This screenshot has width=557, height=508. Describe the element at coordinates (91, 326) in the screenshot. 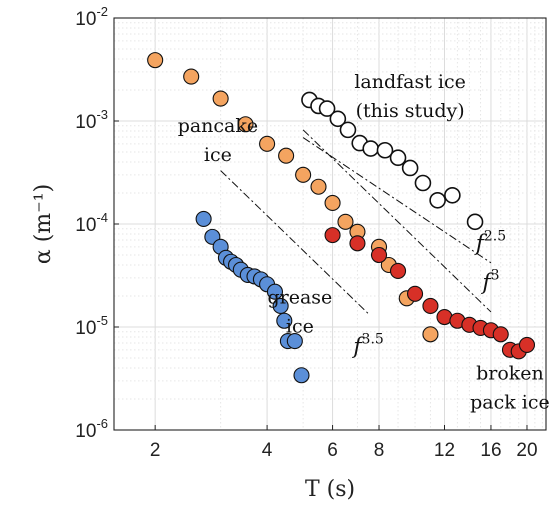

I see `y-tick-label: 10⁻⁵` at that location.